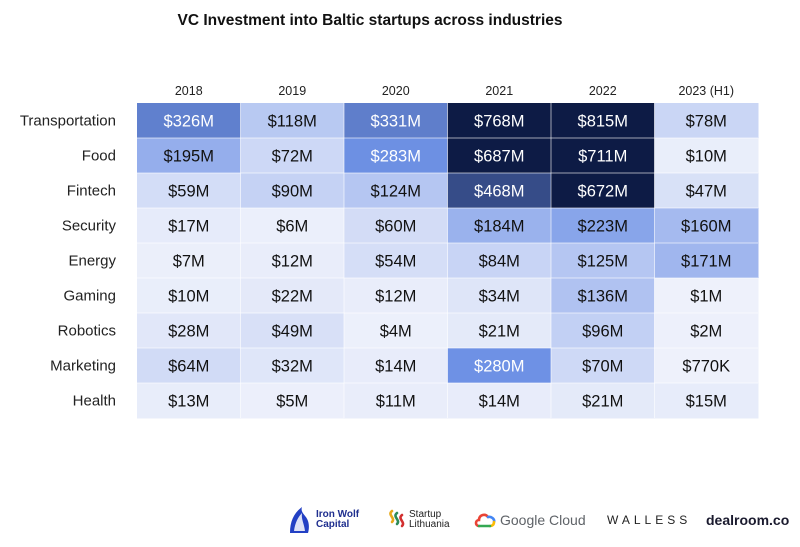 The height and width of the screenshot is (547, 800). Describe the element at coordinates (68, 121) in the screenshot. I see `row-label: Transportation` at that location.